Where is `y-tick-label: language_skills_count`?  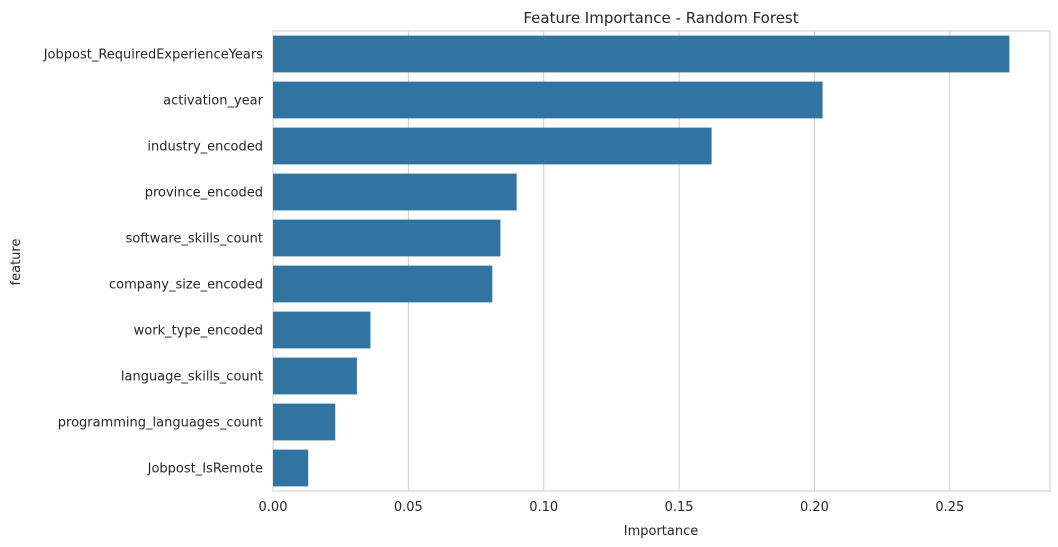
y-tick-label: language_skills_count is located at coordinates (192, 377).